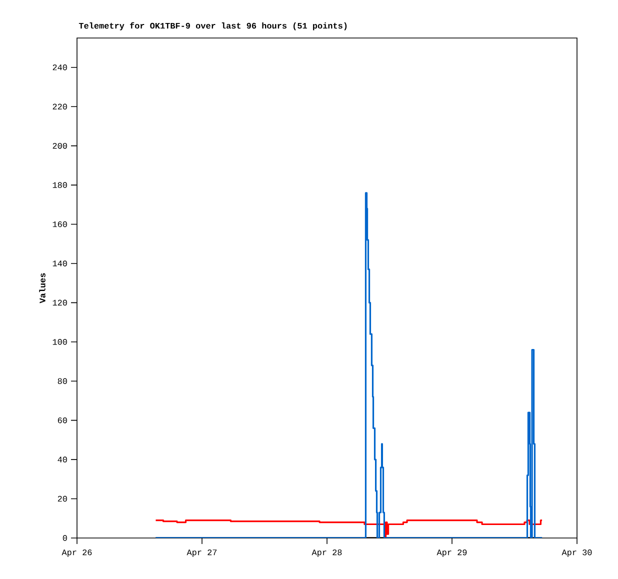 The image size is (618, 579). Describe the element at coordinates (59, 67) in the screenshot. I see `y-tick-label: 240` at that location.